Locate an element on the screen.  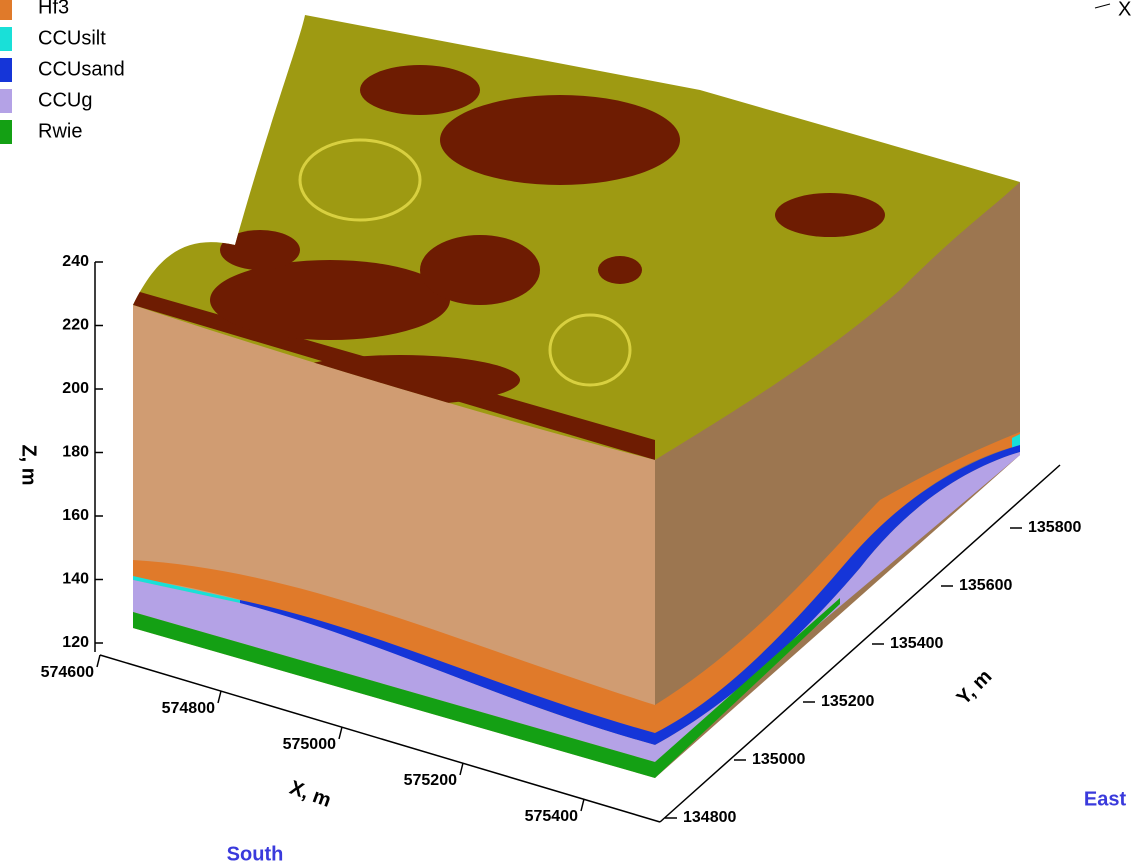
legend-label: CCUsilt is located at coordinates (72, 38).